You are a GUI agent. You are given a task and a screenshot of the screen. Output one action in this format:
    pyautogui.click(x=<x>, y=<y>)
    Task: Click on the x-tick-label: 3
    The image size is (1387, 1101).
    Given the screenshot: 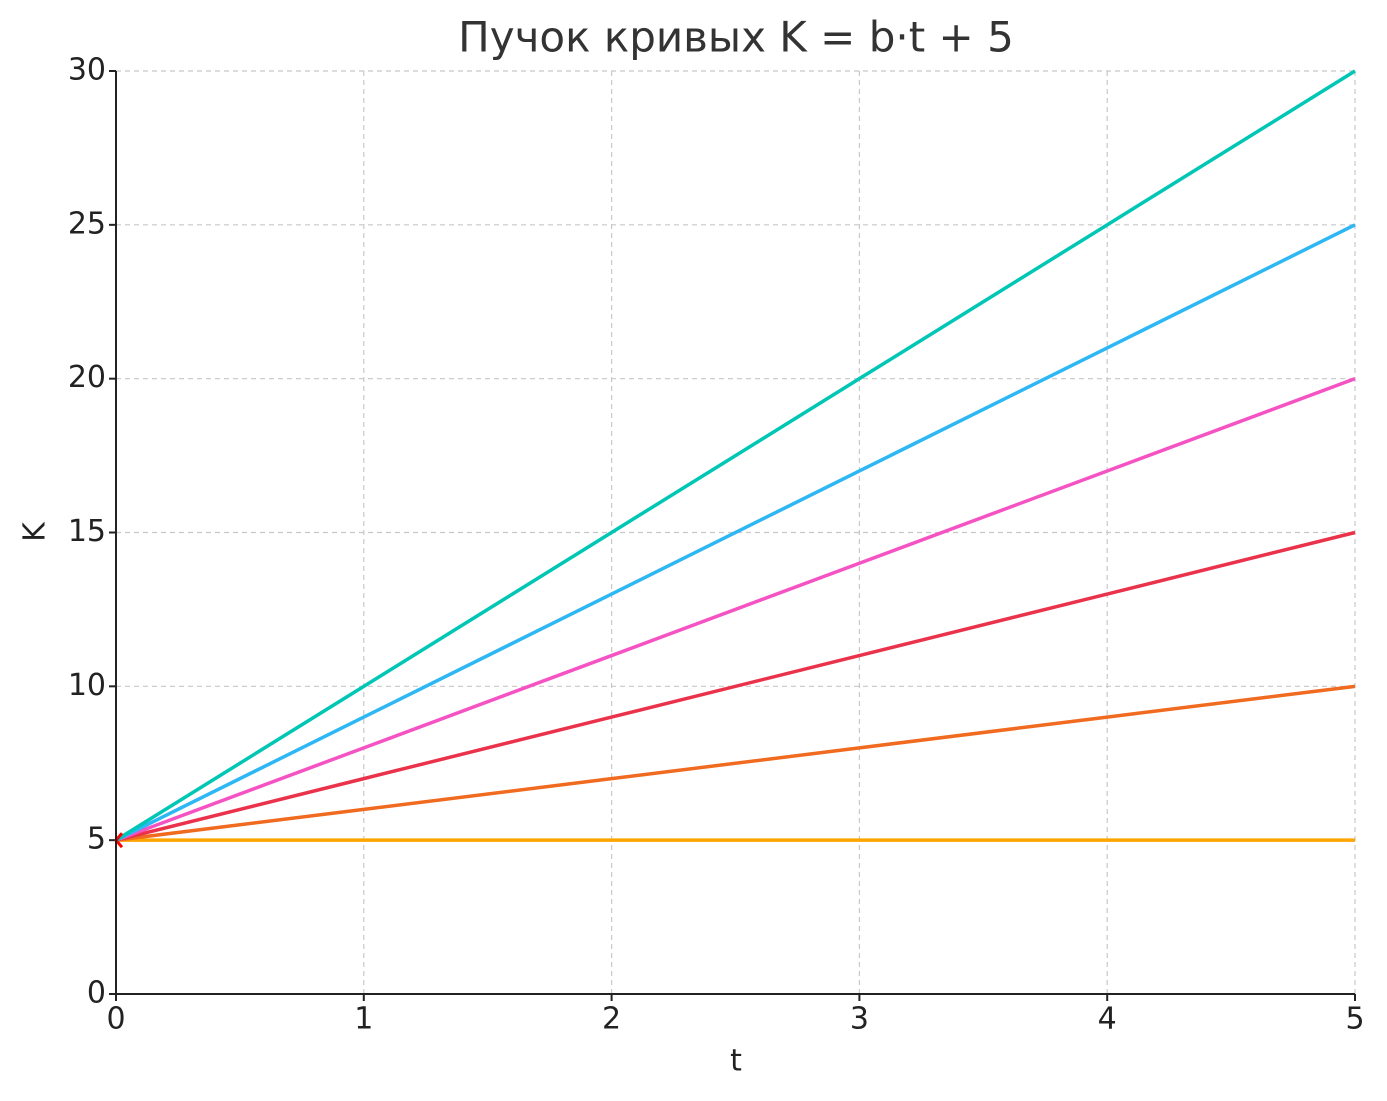 What is the action you would take?
    pyautogui.click(x=859, y=1019)
    